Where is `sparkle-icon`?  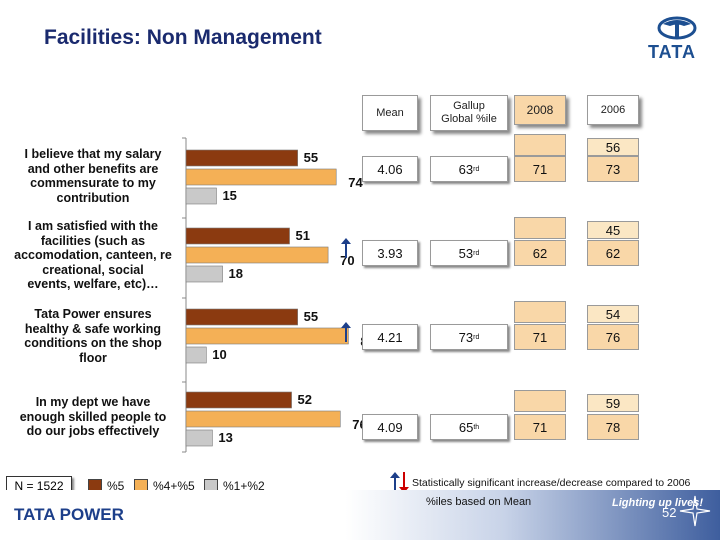 sparkle-icon is located at coordinates (695, 511).